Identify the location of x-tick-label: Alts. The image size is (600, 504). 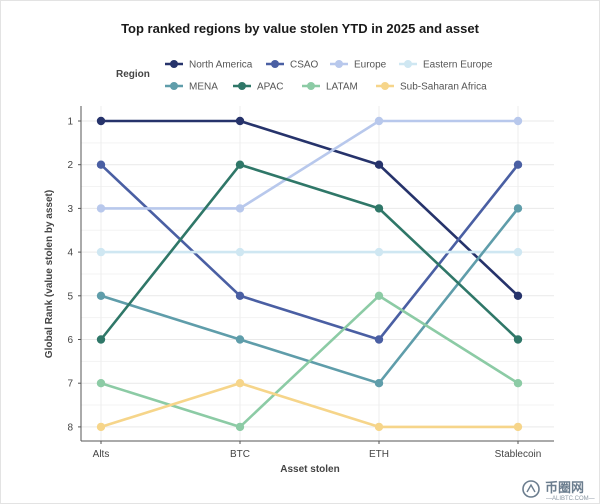
(101, 454).